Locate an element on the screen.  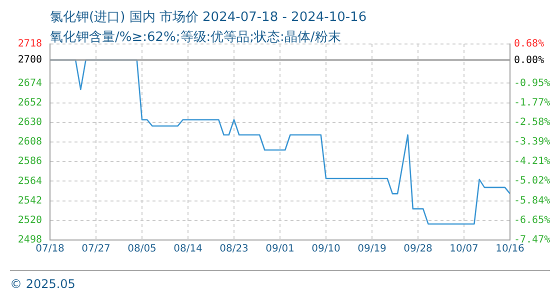
y-tick-label: 2652 is located at coordinates (30, 102).